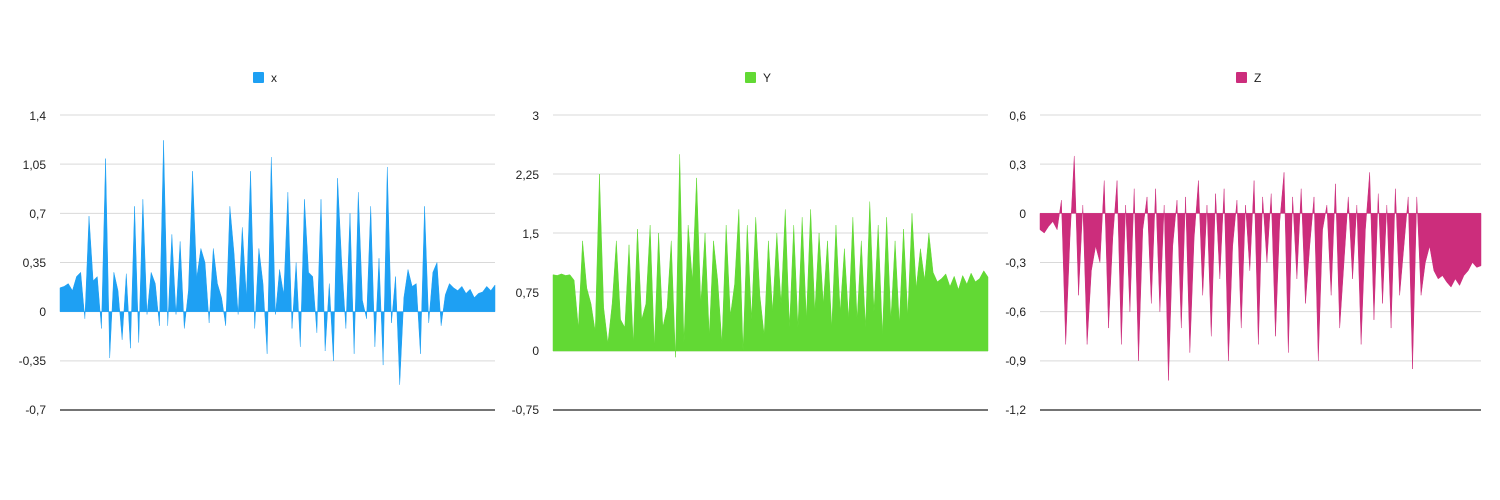  I want to click on grid-x, so click(277, 238).